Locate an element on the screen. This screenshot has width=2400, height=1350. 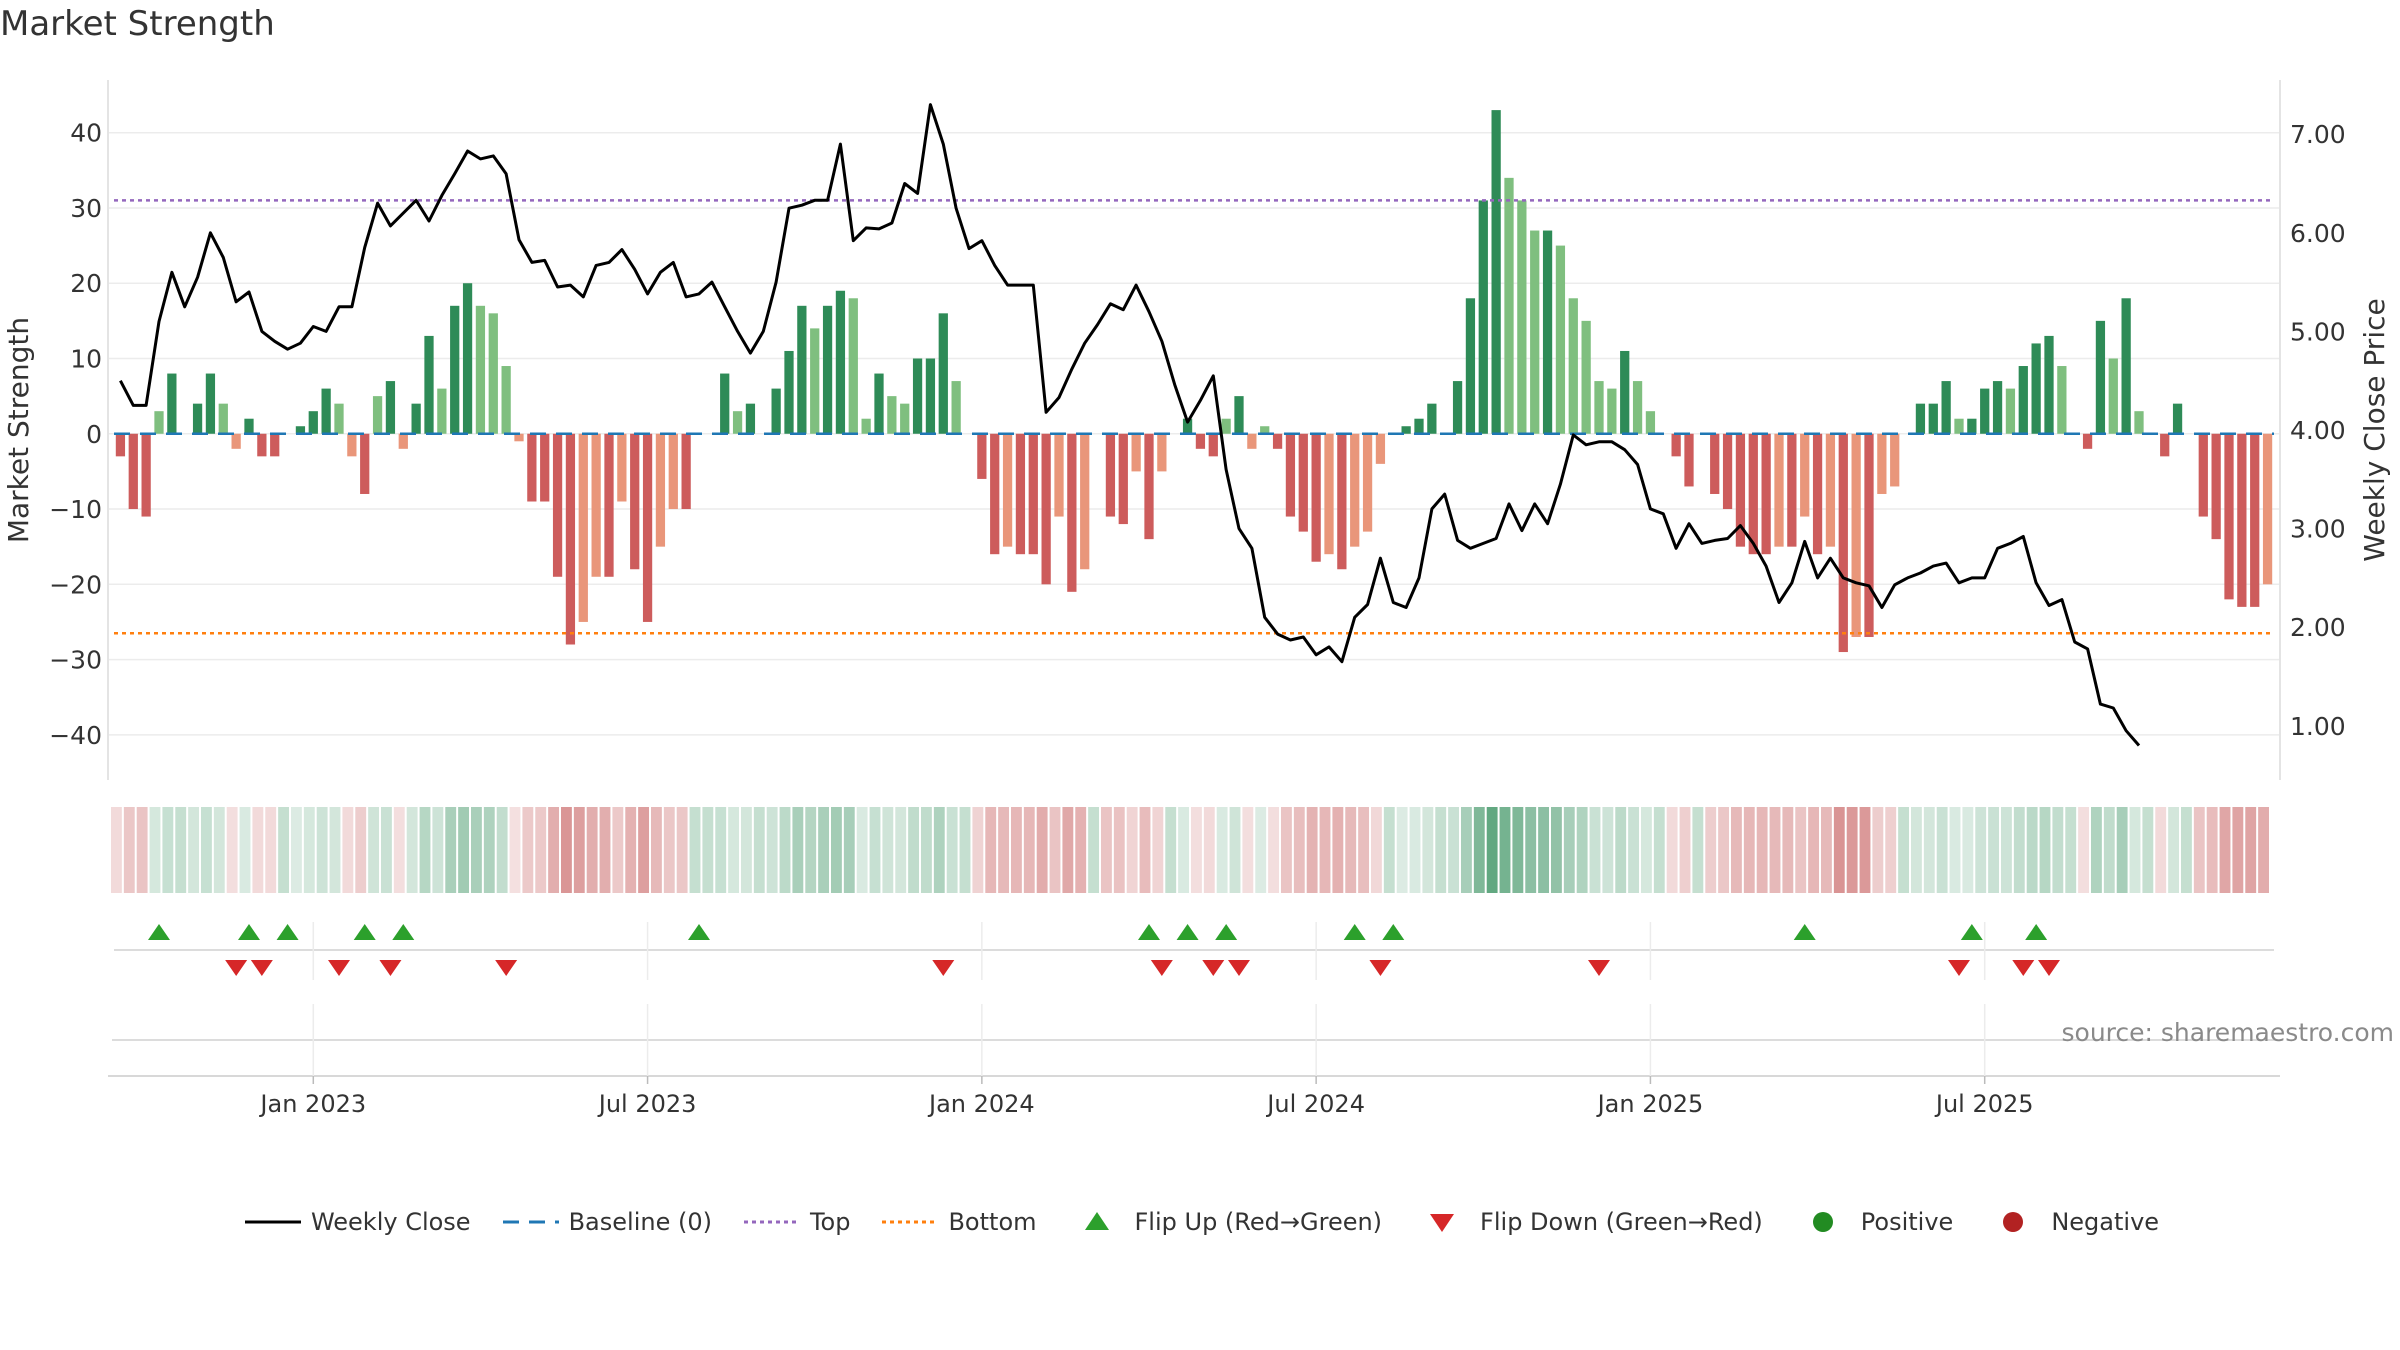
legend-item-baseline: Baseline (0) is located at coordinates (605, 1222).